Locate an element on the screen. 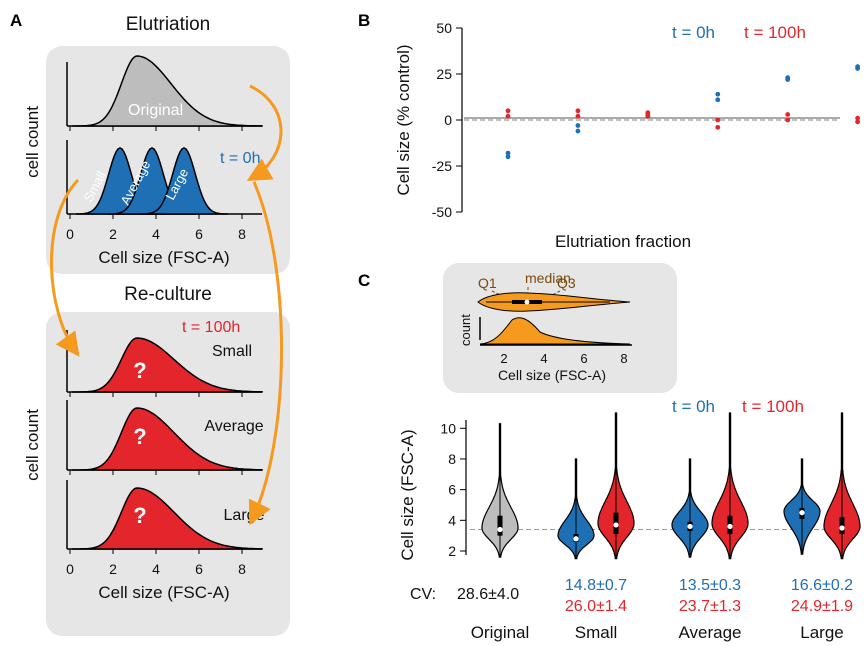 The image size is (864, 646). reculture-title: Re-culture is located at coordinates (168, 294).